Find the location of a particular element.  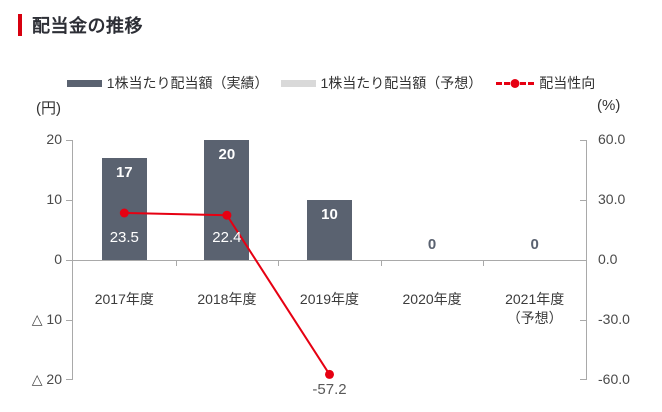

right-axis-tick-label: 0.0 is located at coordinates (608, 259).